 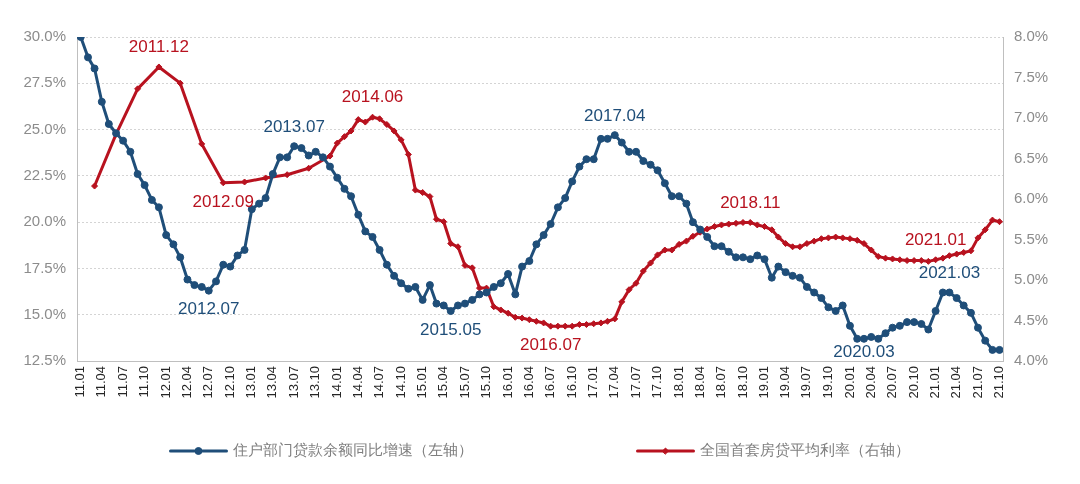 I want to click on x-tick-label: 19.10, so click(x=827, y=382).